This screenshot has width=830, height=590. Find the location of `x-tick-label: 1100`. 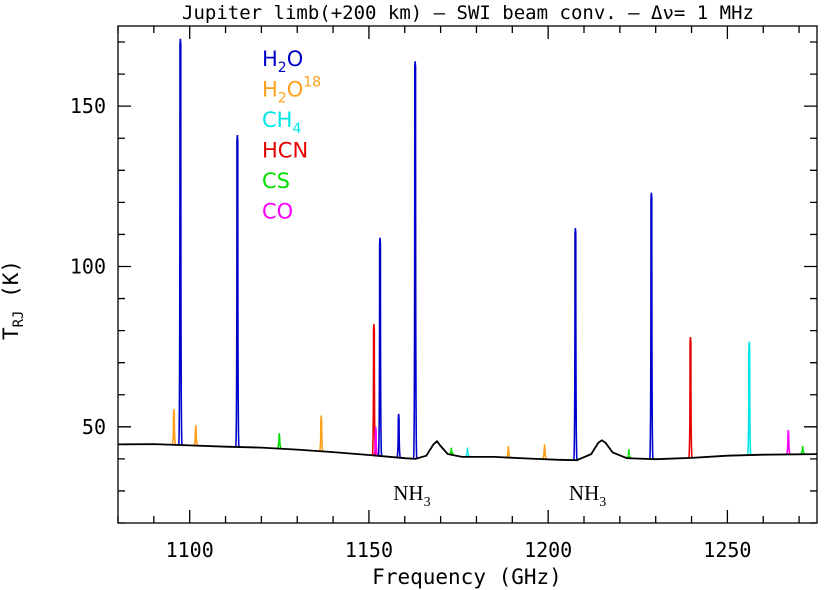

x-tick-label: 1100 is located at coordinates (190, 550).